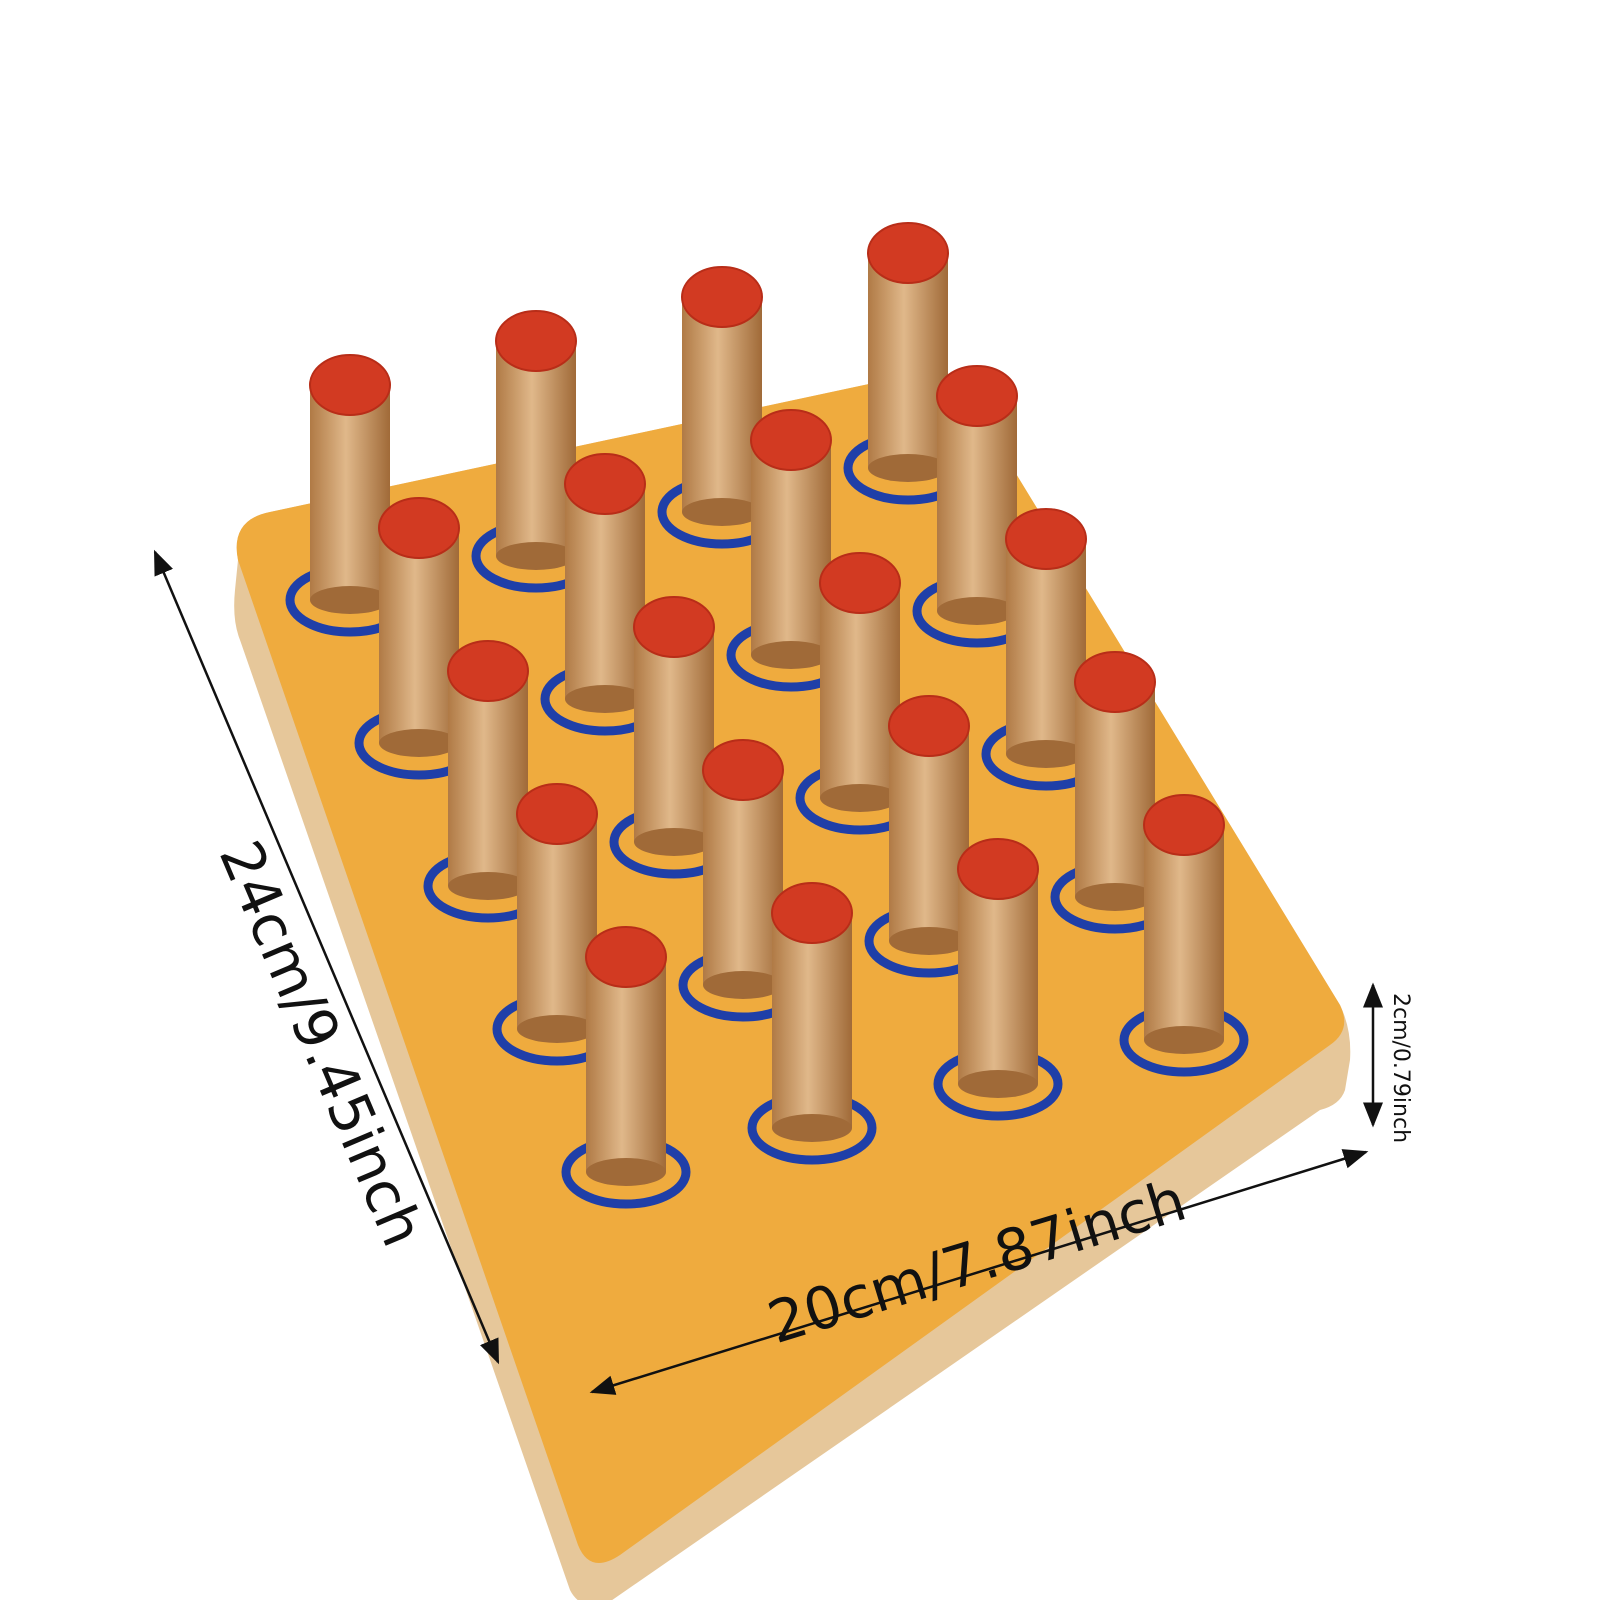 Image resolution: width=1600 pixels, height=1600 pixels. I want to click on width-arrow, so click(979, 1272).